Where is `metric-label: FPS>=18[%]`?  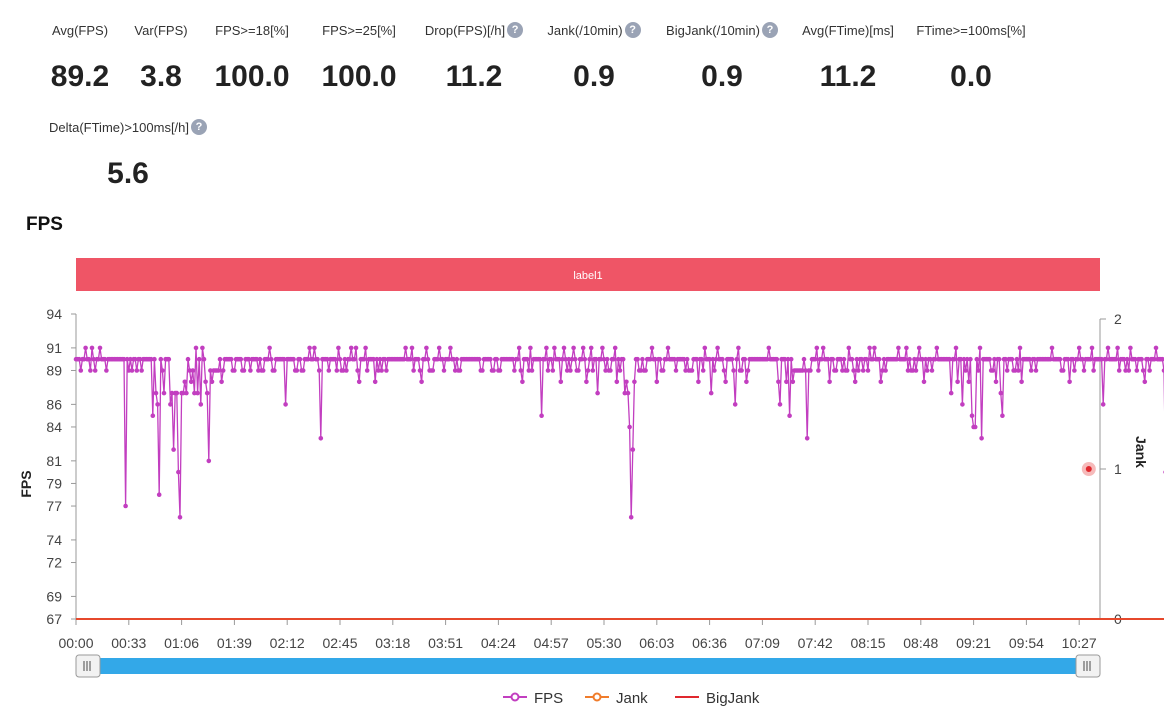
metric-label: FPS>=18[%] is located at coordinates (252, 30).